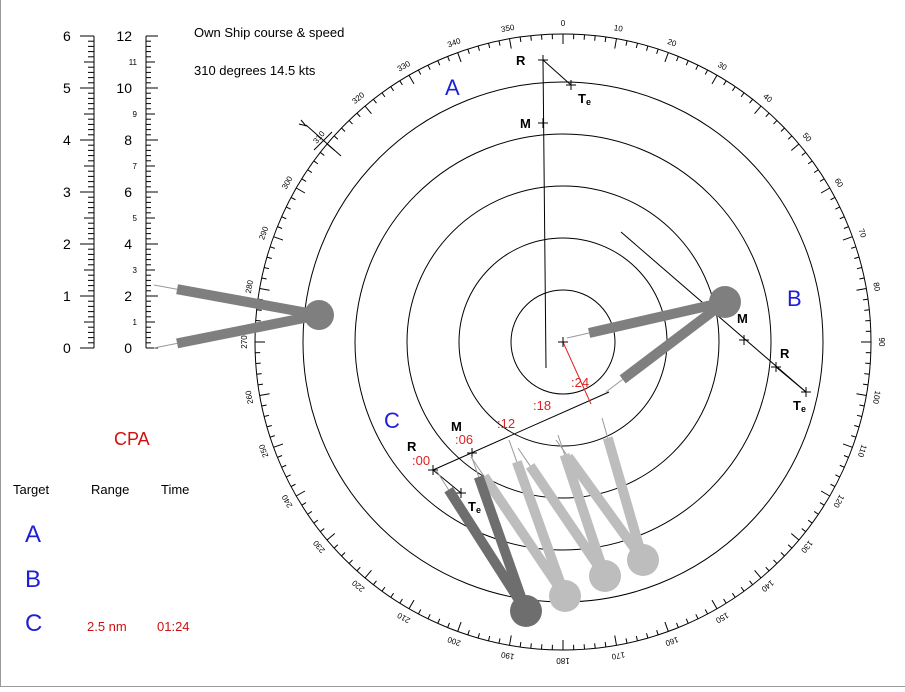  Describe the element at coordinates (722, 66) in the screenshot. I see `compass-bearing-label: 30` at that location.